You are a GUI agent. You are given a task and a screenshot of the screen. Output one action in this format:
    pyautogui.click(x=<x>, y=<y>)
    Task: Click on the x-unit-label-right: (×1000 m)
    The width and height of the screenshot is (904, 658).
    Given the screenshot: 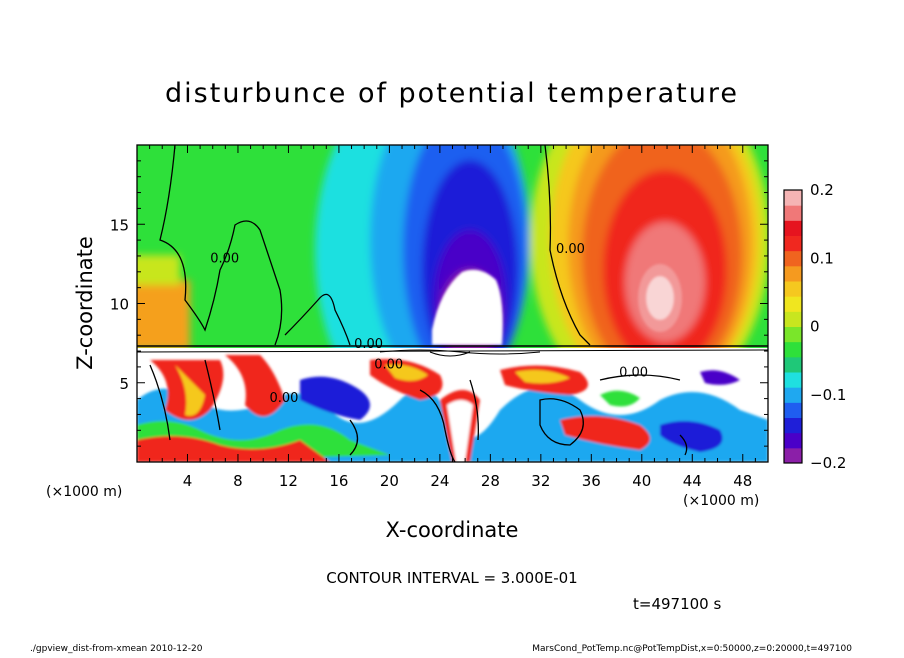 What is the action you would take?
    pyautogui.click(x=721, y=501)
    